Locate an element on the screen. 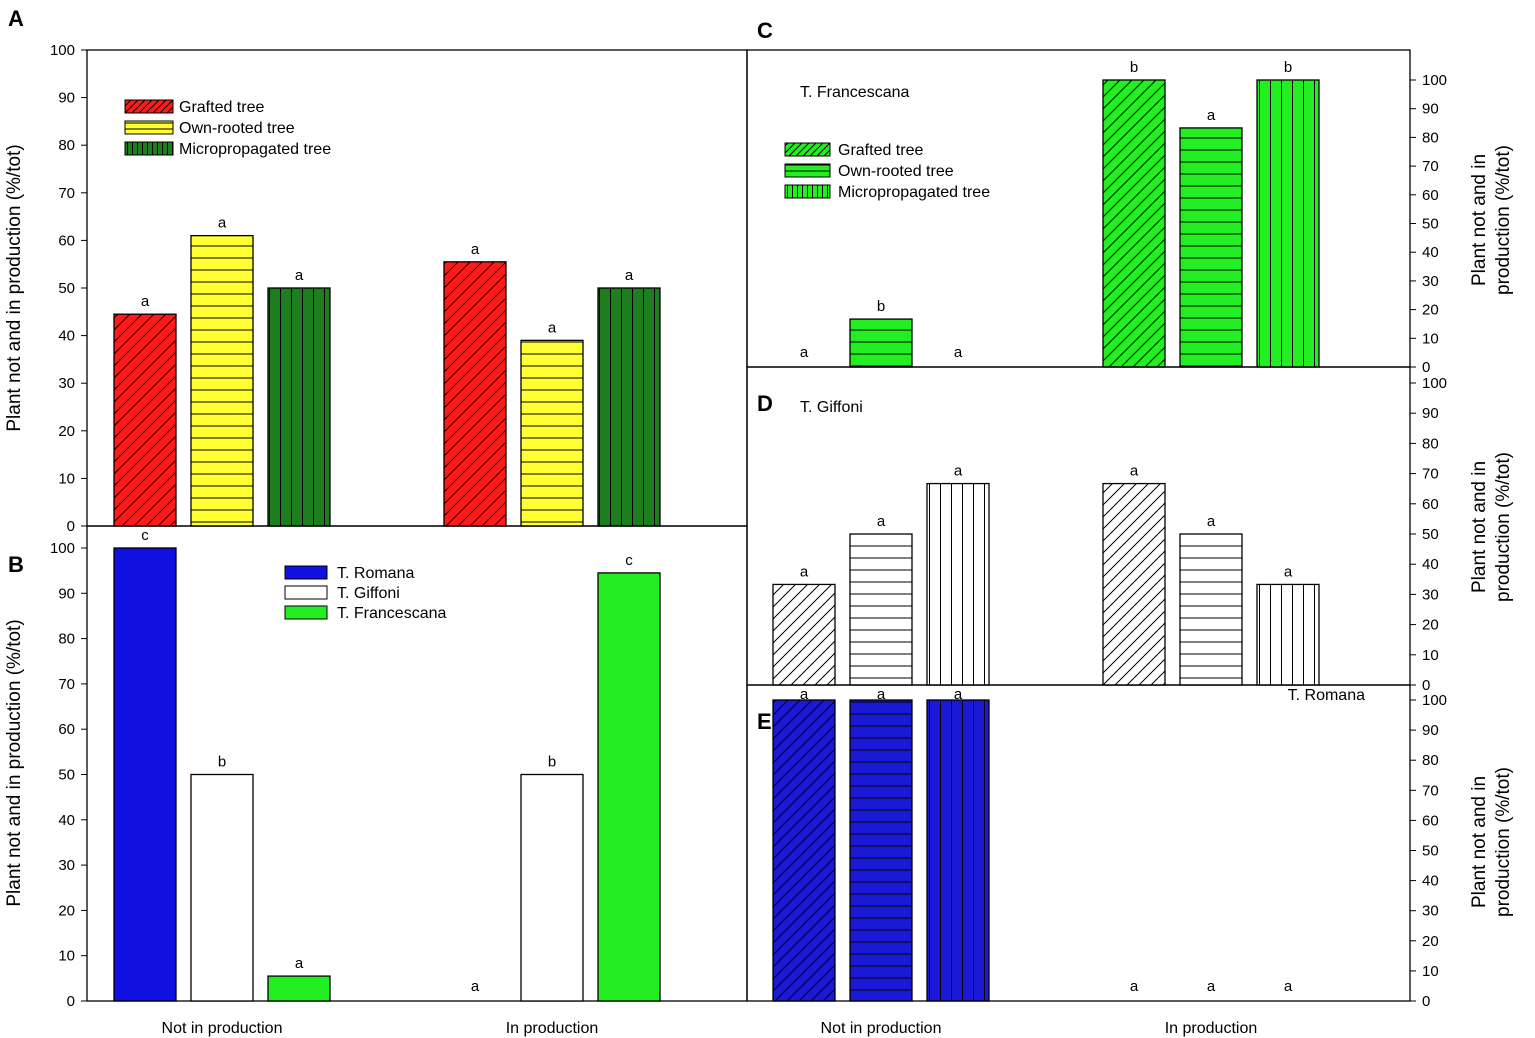 The image size is (1535, 1038). panel-label: E is located at coordinates (764, 721).